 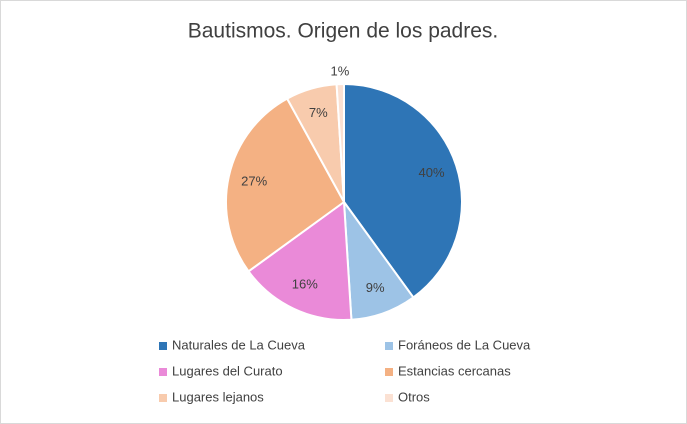 What do you see at coordinates (218, 396) in the screenshot?
I see `legend-label: Lugares lejanos` at bounding box center [218, 396].